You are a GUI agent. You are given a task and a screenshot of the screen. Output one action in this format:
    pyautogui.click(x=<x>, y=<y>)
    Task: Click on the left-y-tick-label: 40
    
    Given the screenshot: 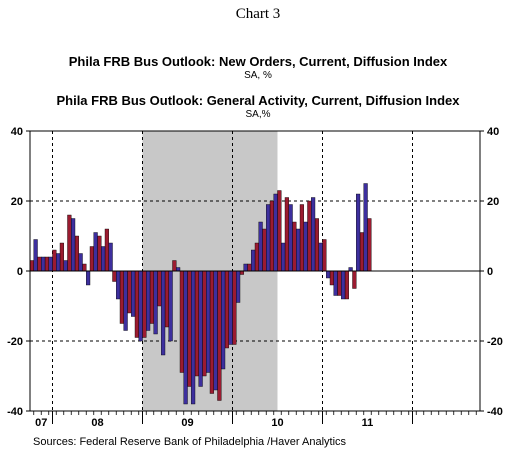 What is the action you would take?
    pyautogui.click(x=17, y=132)
    